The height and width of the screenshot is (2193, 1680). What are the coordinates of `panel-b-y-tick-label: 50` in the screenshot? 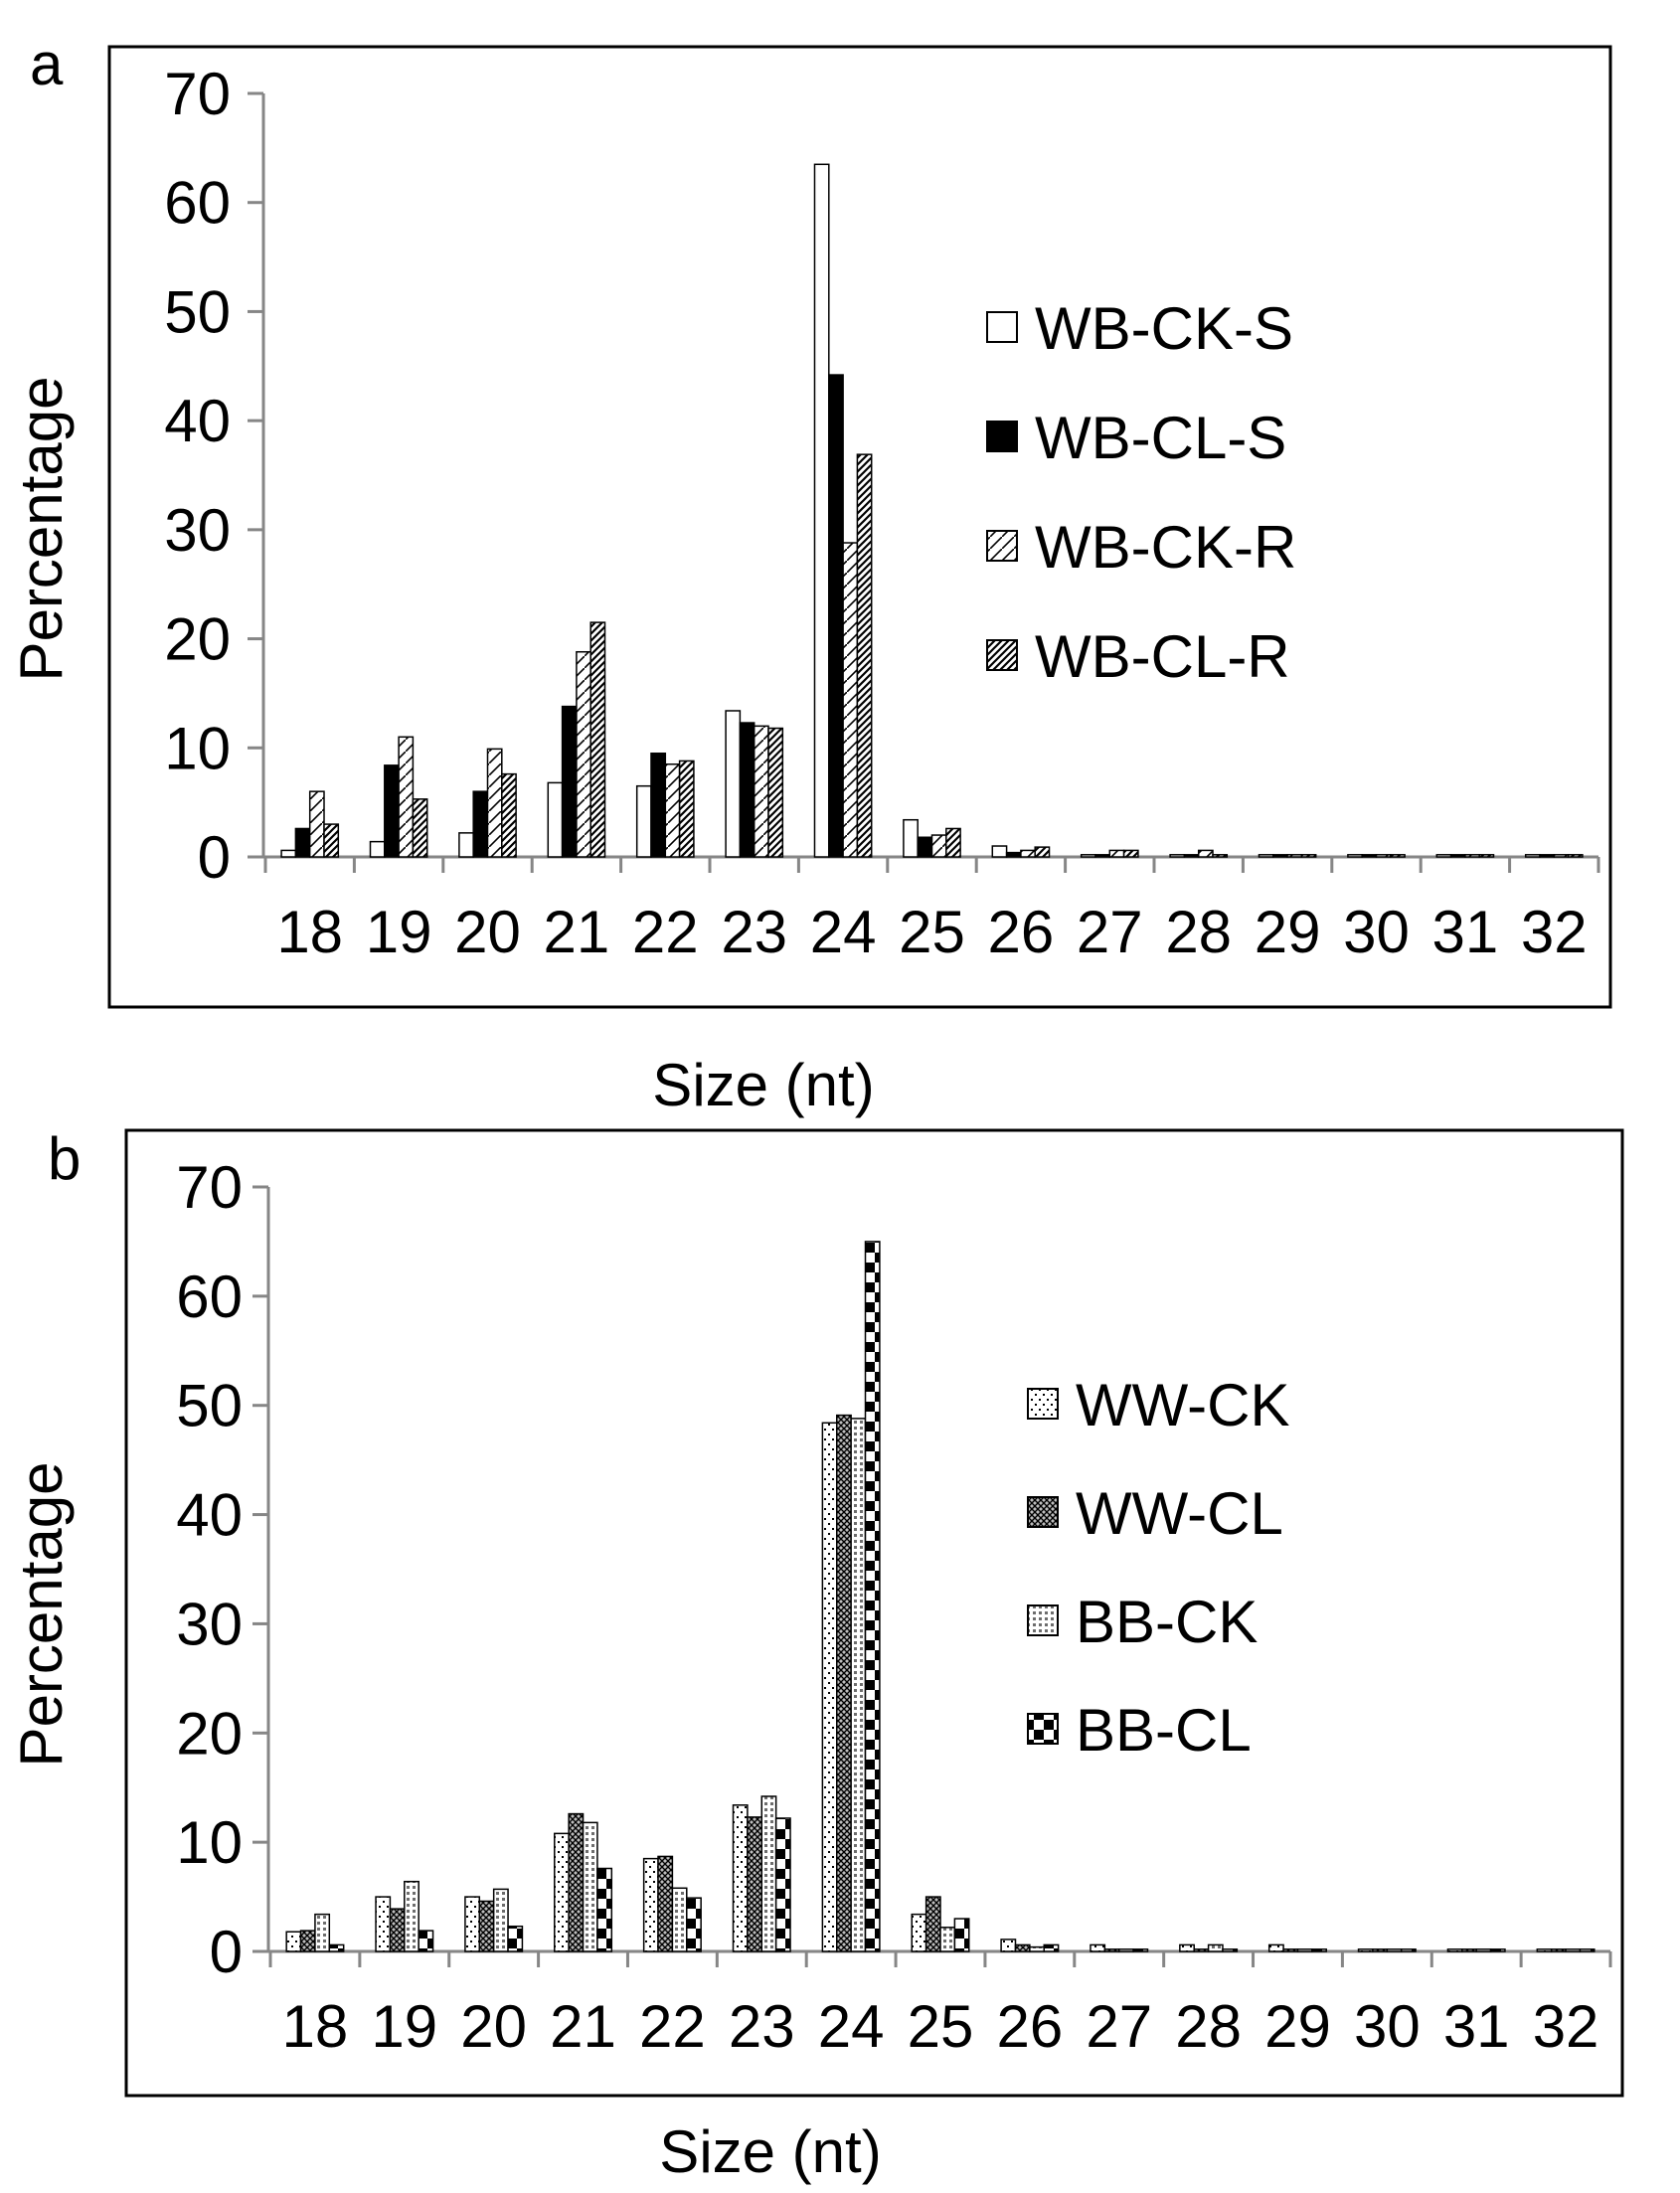 It's located at (209, 1406).